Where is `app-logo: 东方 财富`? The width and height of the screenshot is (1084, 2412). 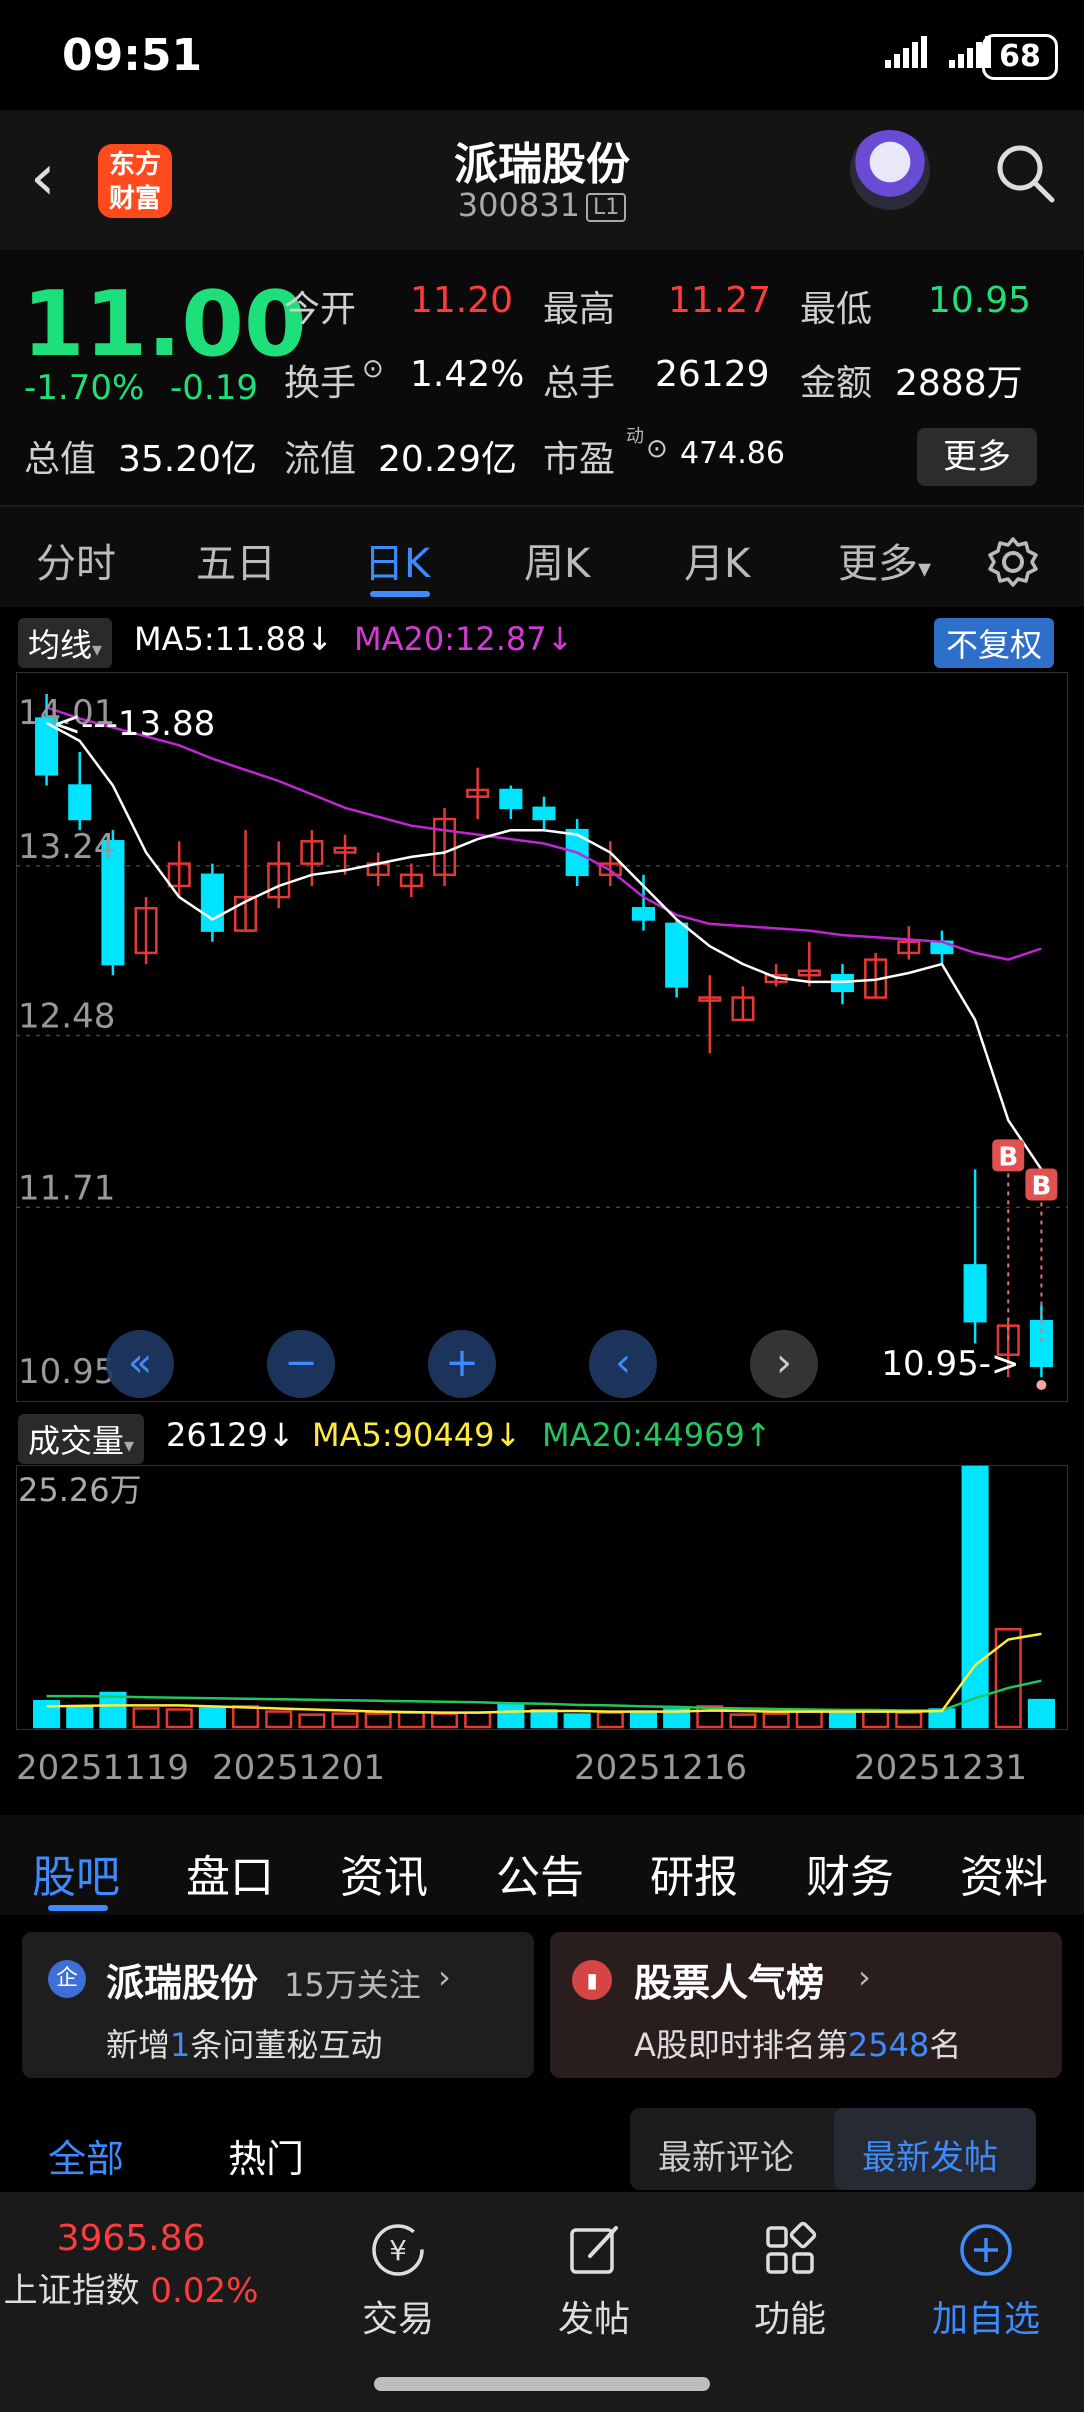
app-logo: 东方 财富 is located at coordinates (135, 181).